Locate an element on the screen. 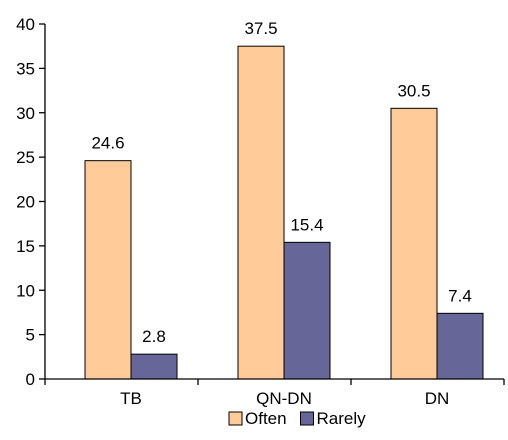 This screenshot has width=508, height=440. legend: Often Rarely is located at coordinates (297, 418).